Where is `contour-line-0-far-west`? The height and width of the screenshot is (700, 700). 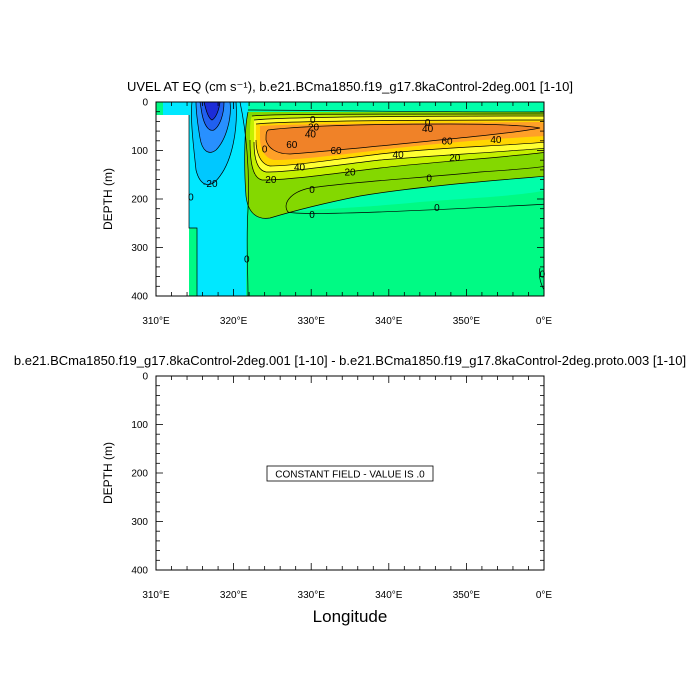
contour-line-0-far-west is located at coordinates (193, 205).